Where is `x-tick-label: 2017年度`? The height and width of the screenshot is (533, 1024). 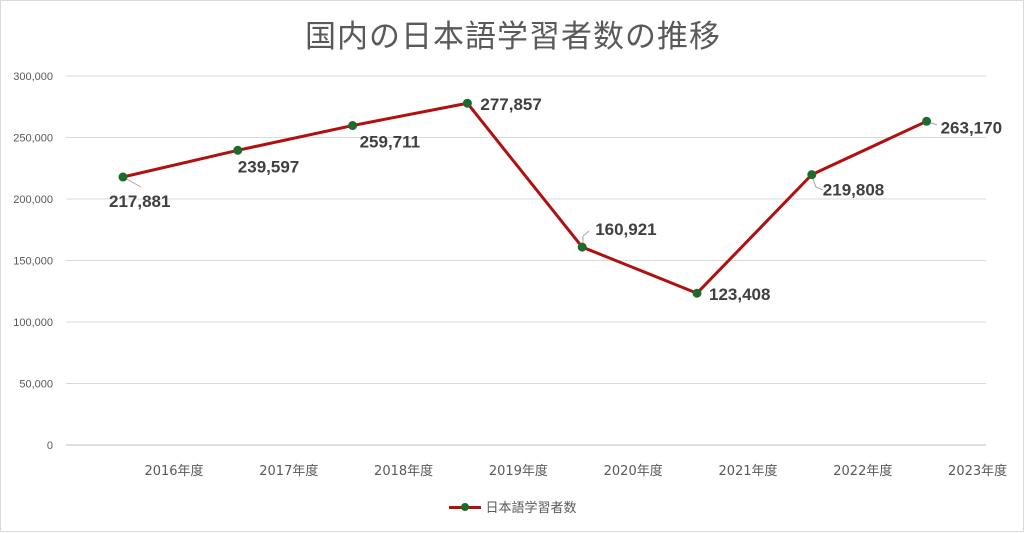
x-tick-label: 2017年度 is located at coordinates (288, 471).